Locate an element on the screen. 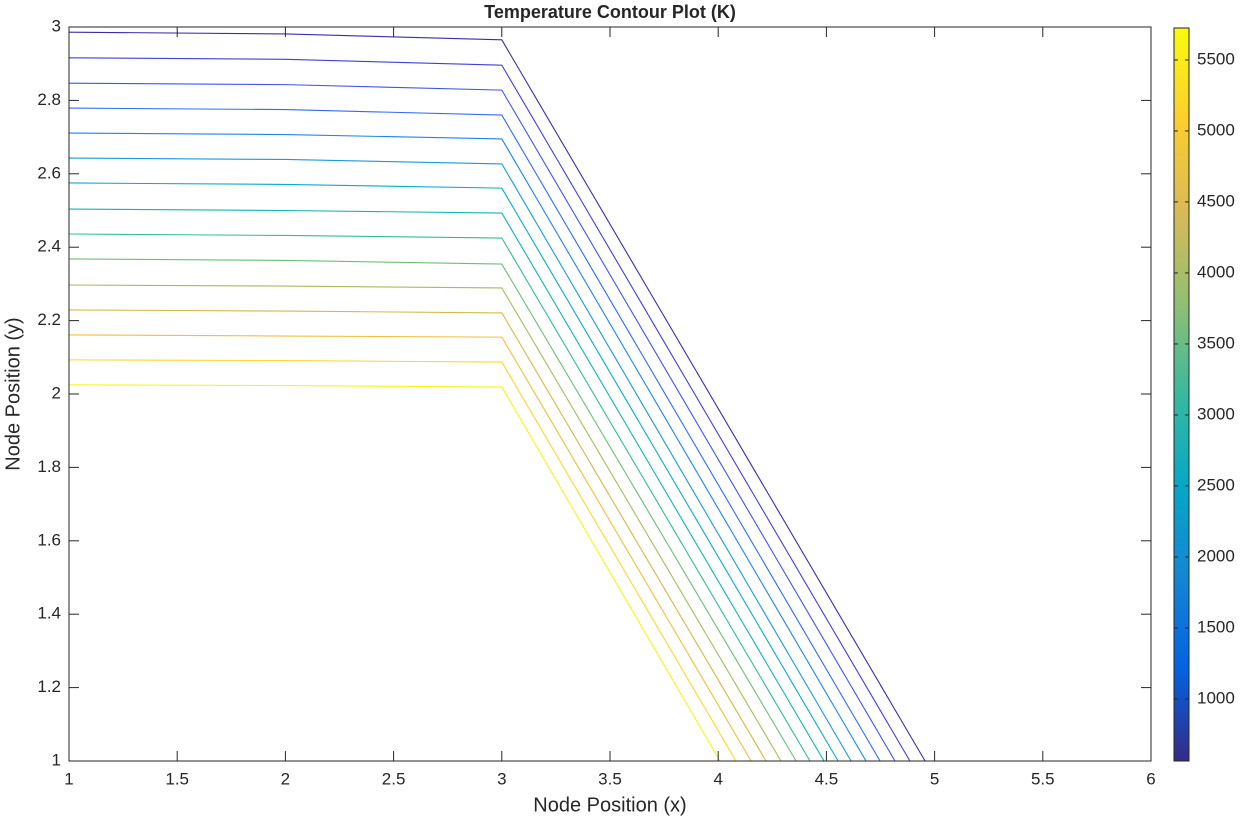  colorbar-tick-label: 4000 is located at coordinates (1216, 271).